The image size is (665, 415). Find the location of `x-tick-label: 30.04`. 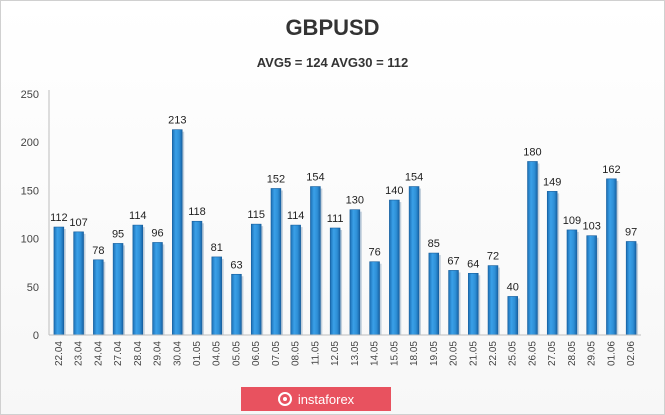

x-tick-label: 30.04 is located at coordinates (177, 353).